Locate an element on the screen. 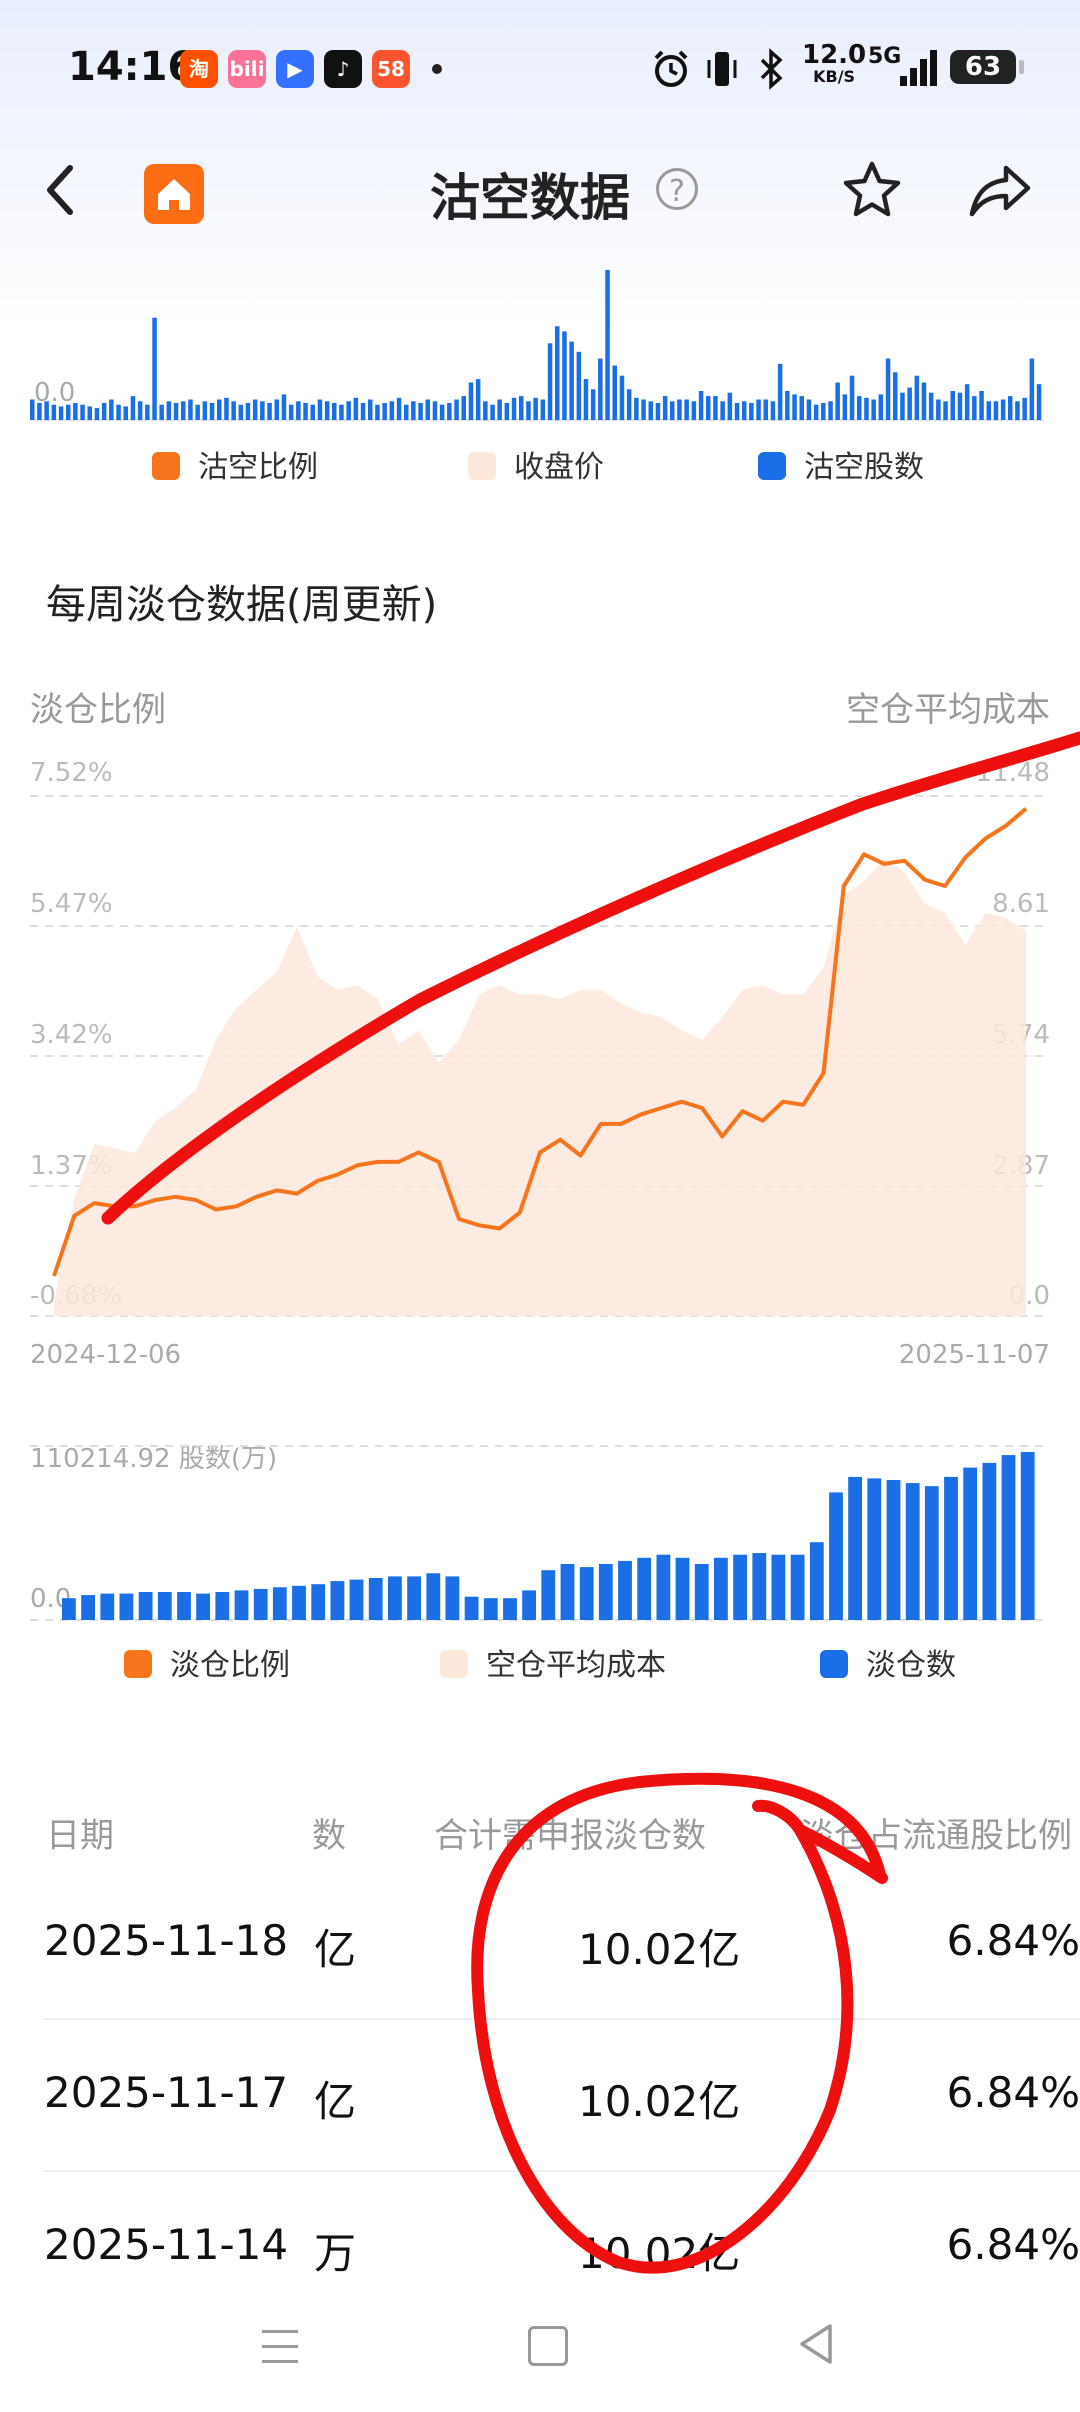 The height and width of the screenshot is (2412, 1080). legend-short-shares: 沽空股数 is located at coordinates (841, 468).